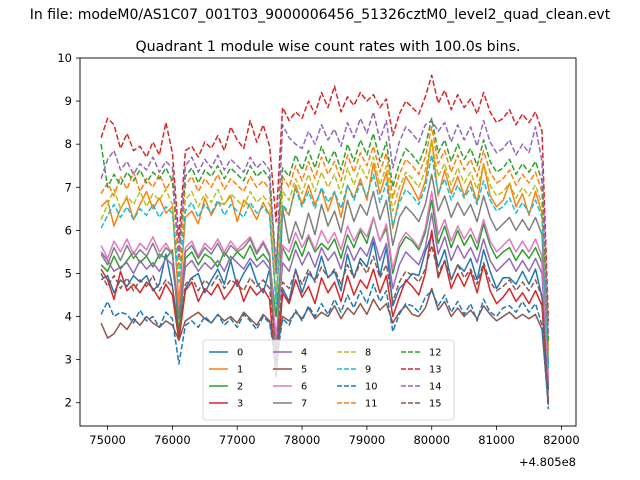 The height and width of the screenshot is (480, 640). What do you see at coordinates (68, 317) in the screenshot?
I see `y-tick-label: 4` at bounding box center [68, 317].